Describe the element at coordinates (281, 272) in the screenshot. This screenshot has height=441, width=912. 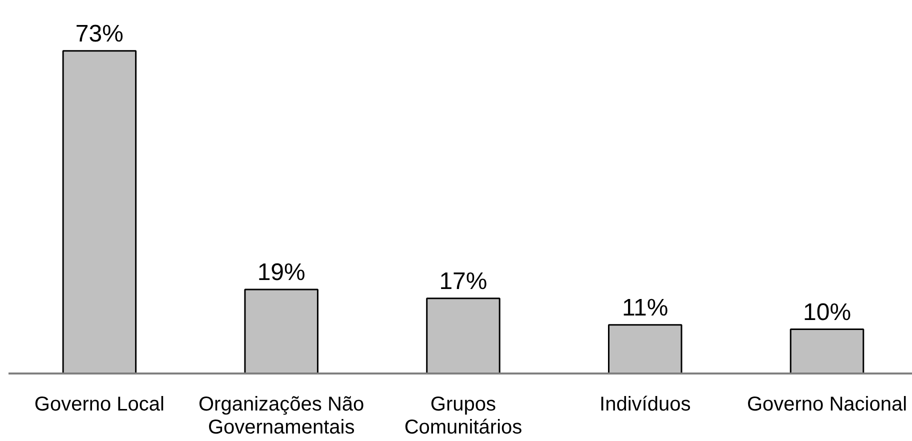
I see `data-label: 19%` at that location.